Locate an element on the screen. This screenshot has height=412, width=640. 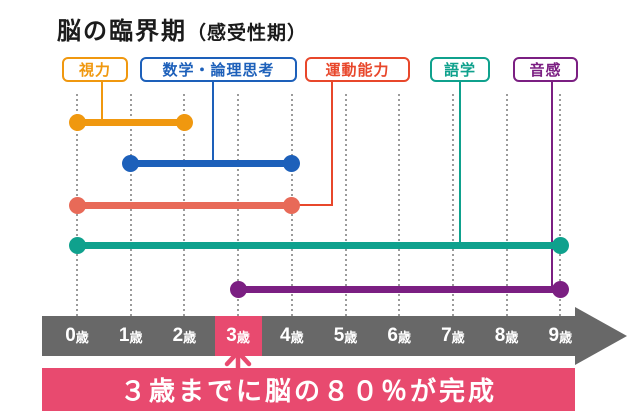
bar-視力-start-dot is located at coordinates (77, 122).